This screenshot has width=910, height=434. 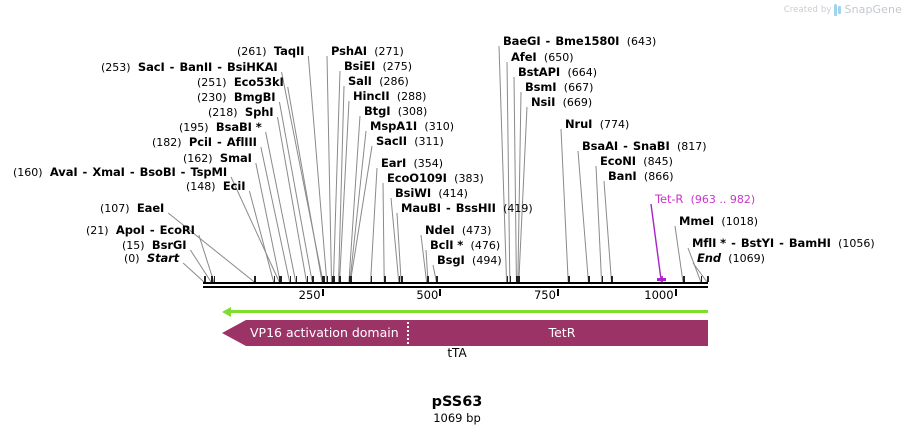 What do you see at coordinates (163, 258) in the screenshot?
I see `enzyme-name: Start` at bounding box center [163, 258].